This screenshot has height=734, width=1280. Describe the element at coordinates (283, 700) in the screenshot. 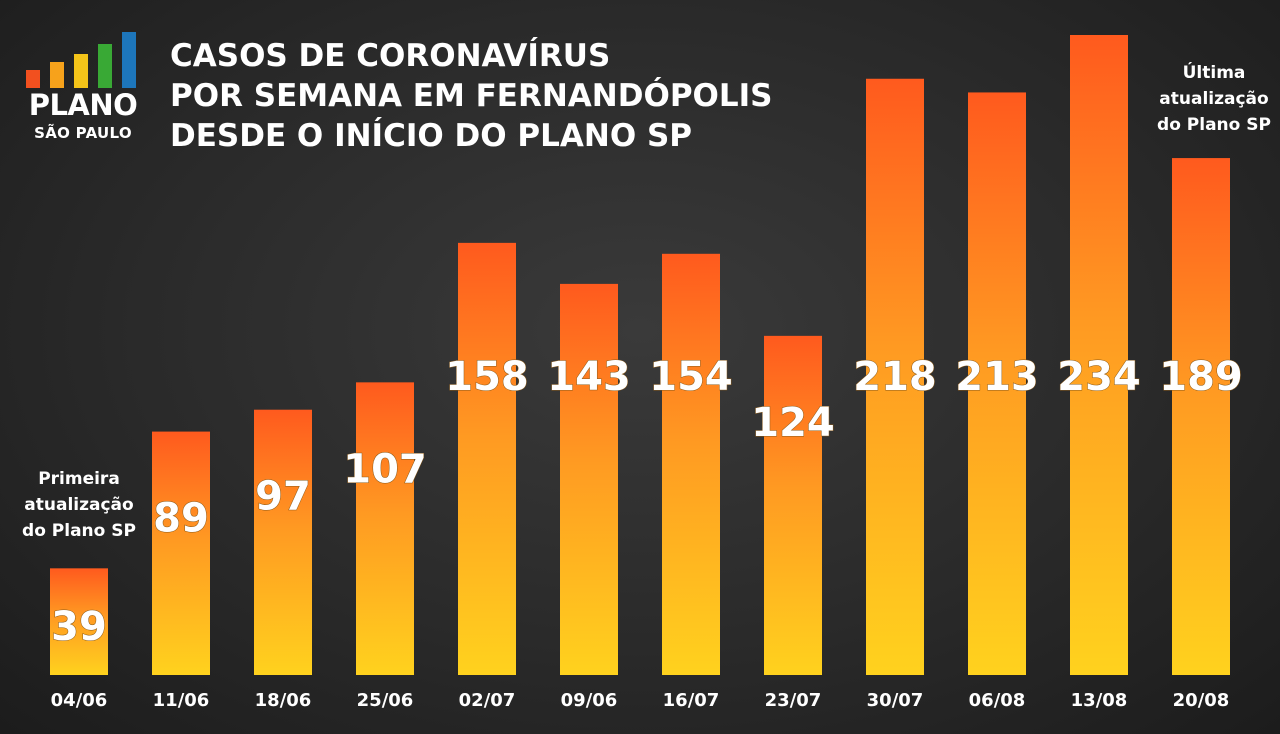

I see `x-tick-label: 18/06` at that location.